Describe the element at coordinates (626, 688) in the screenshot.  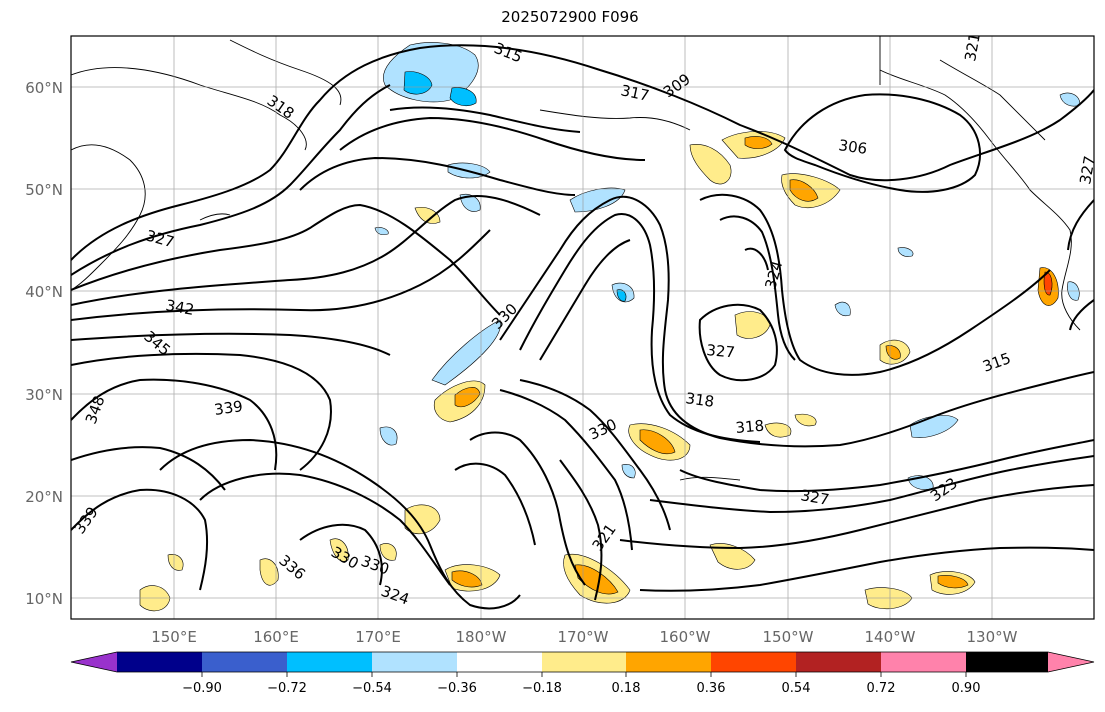
I see `colorbar-tick-label: 0.18` at that location.